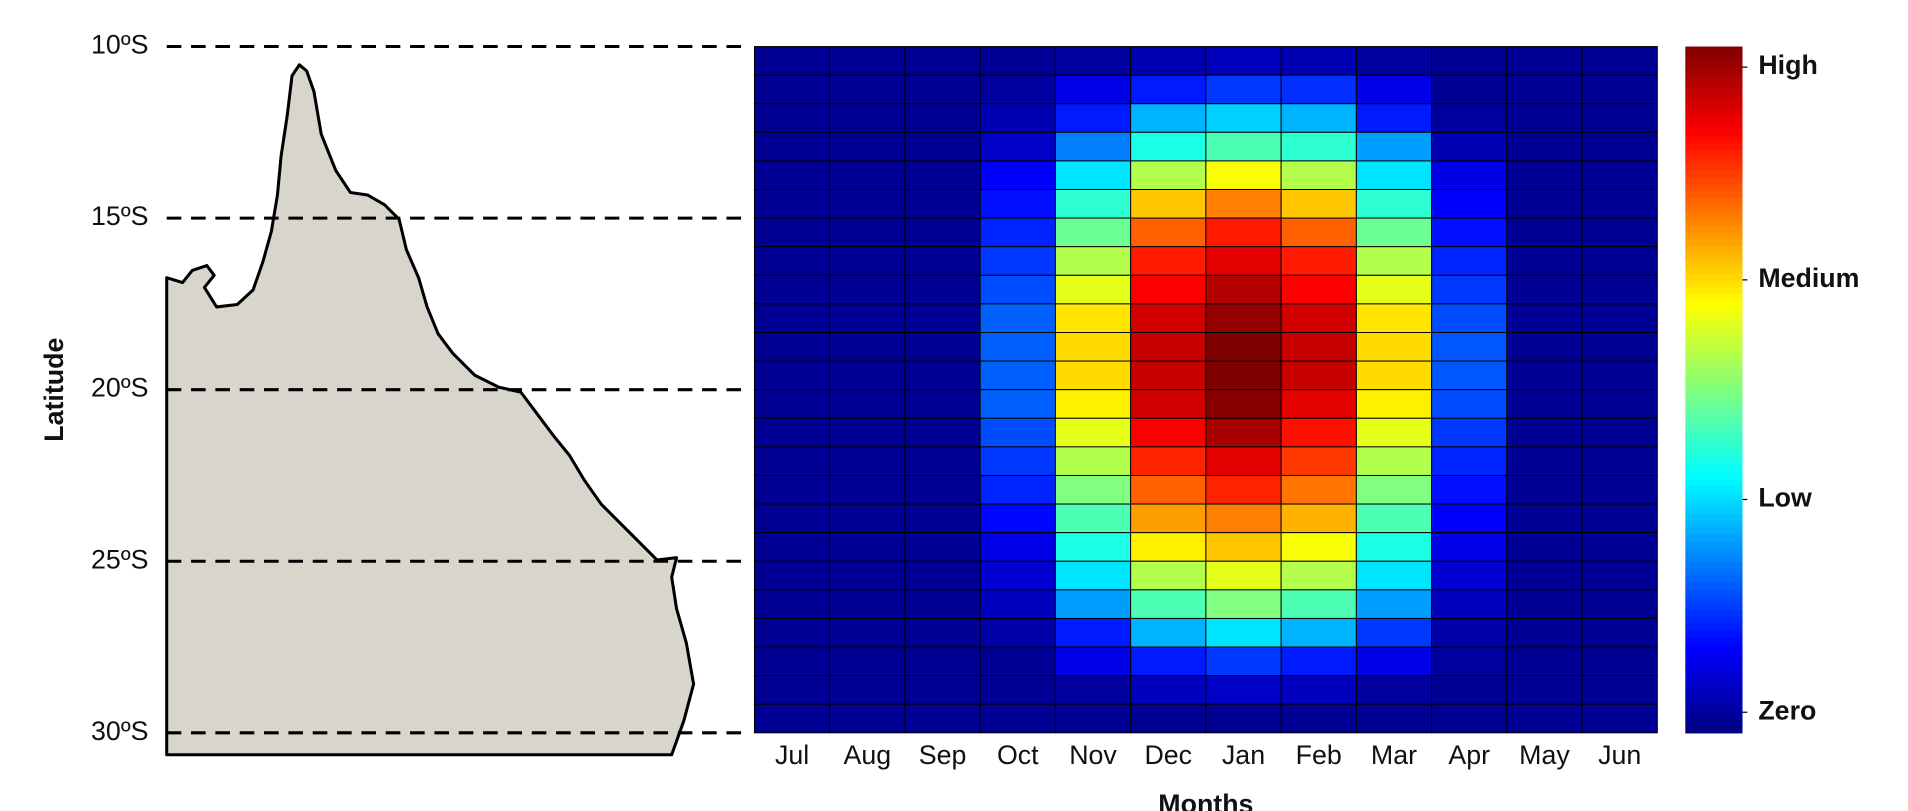 This screenshot has height=811, width=1908. I want to click on x-tick-label: Feb, so click(1319, 755).